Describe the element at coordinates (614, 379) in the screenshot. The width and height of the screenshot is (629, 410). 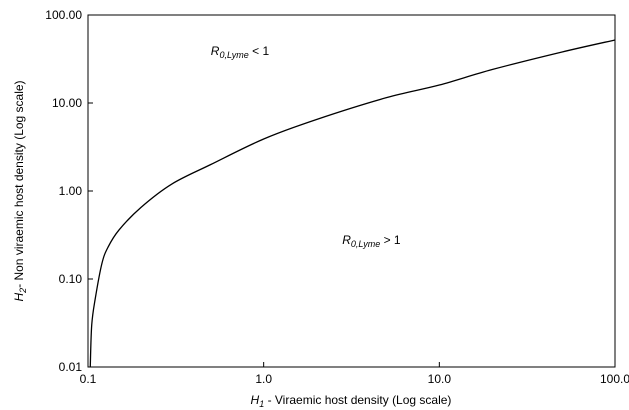
I see `x-tick-label: 100.0` at that location.